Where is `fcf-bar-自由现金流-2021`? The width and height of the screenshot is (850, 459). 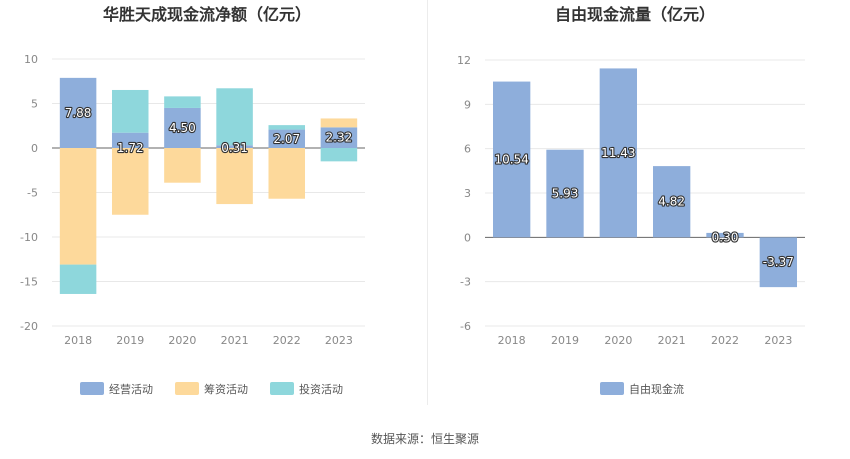
fcf-bar-自由现金流-2021 is located at coordinates (672, 202).